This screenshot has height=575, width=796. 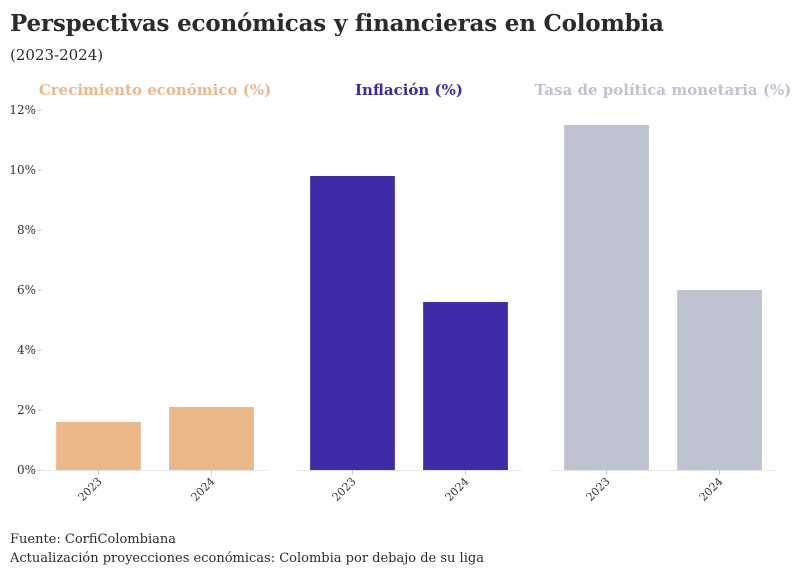 I want to click on y-tick-label: 8%, so click(x=26, y=230).